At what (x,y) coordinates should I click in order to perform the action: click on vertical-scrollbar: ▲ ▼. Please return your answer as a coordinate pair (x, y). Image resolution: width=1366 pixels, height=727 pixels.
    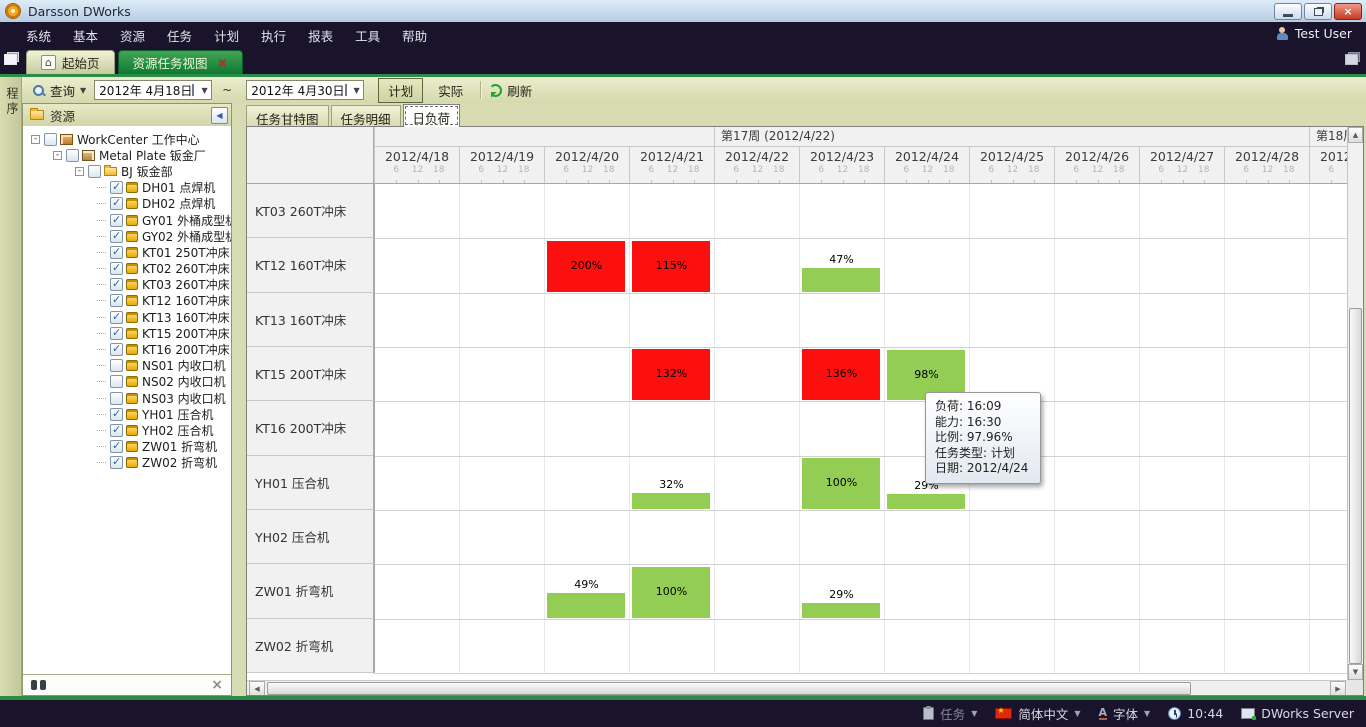
    Looking at the image, I should click on (1355, 403).